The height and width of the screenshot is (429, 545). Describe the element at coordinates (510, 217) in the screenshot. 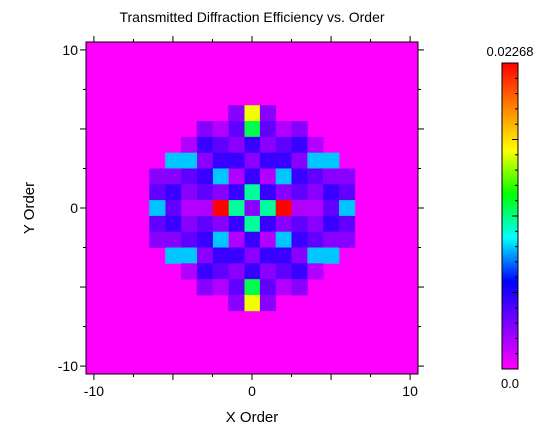

I see `colorbar: 0.02268 0.0` at that location.